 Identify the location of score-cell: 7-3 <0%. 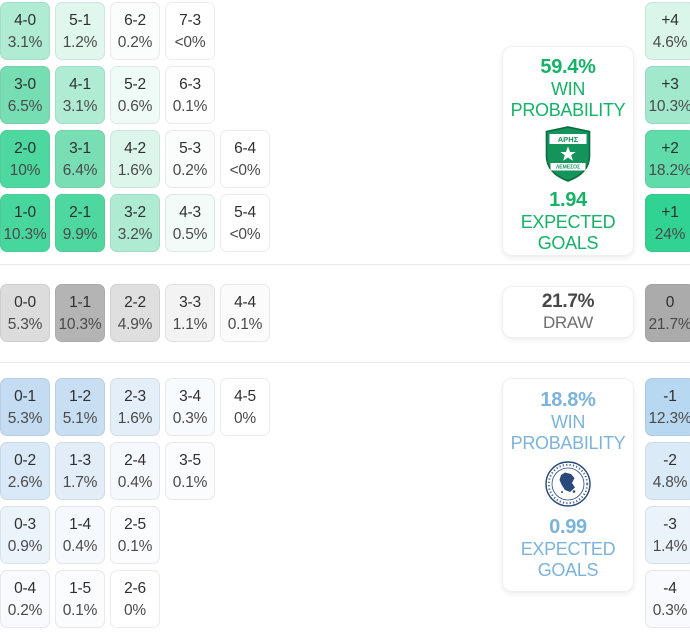
(190, 31).